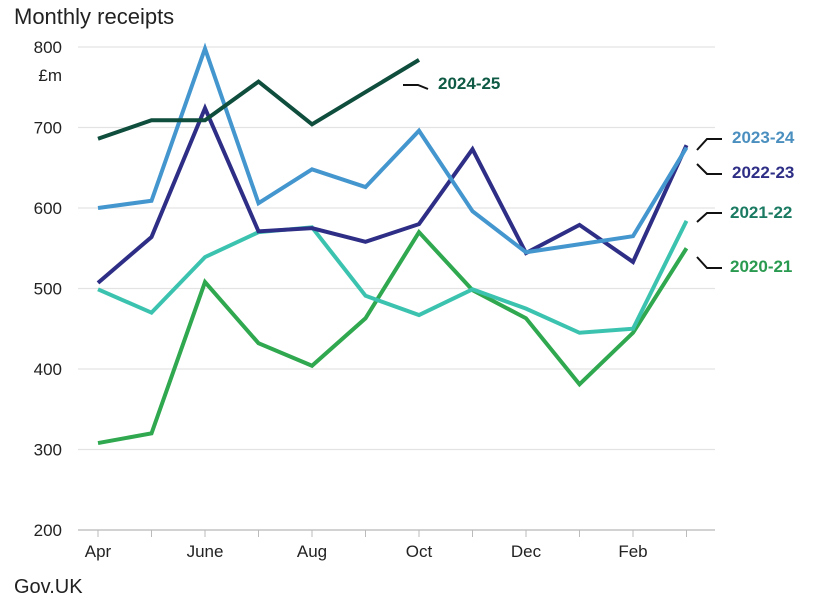 Image resolution: width=828 pixels, height=603 pixels. I want to click on y-tick-label: 600, so click(48, 208).